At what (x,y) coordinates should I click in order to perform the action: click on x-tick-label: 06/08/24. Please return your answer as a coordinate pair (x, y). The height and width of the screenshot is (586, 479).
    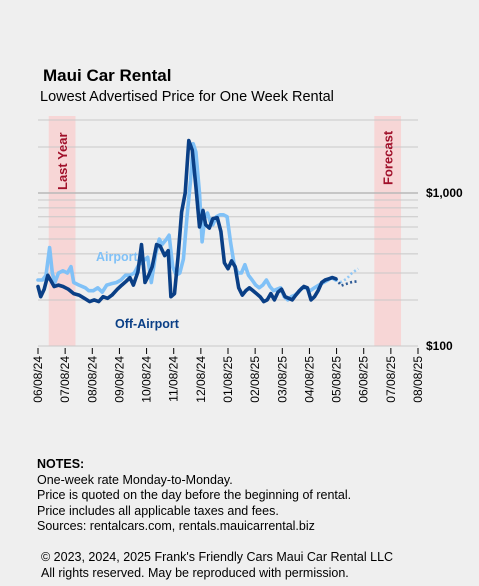
    Looking at the image, I should click on (38, 379).